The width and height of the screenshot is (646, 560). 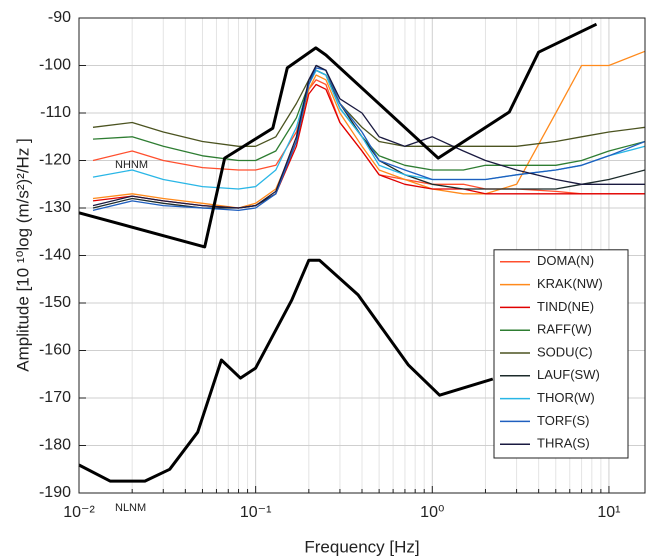 I want to click on x-tick-label: 10⁰, so click(x=432, y=512).